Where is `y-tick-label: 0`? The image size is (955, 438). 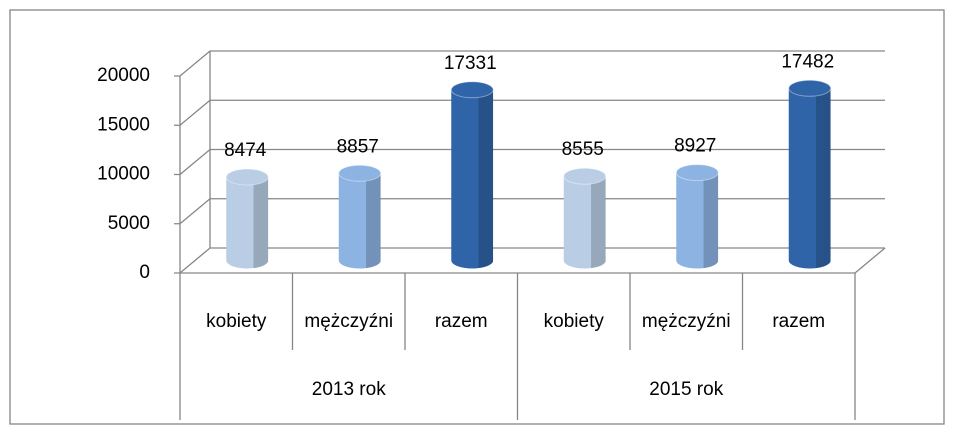
y-tick-label: 0 is located at coordinates (144, 272).